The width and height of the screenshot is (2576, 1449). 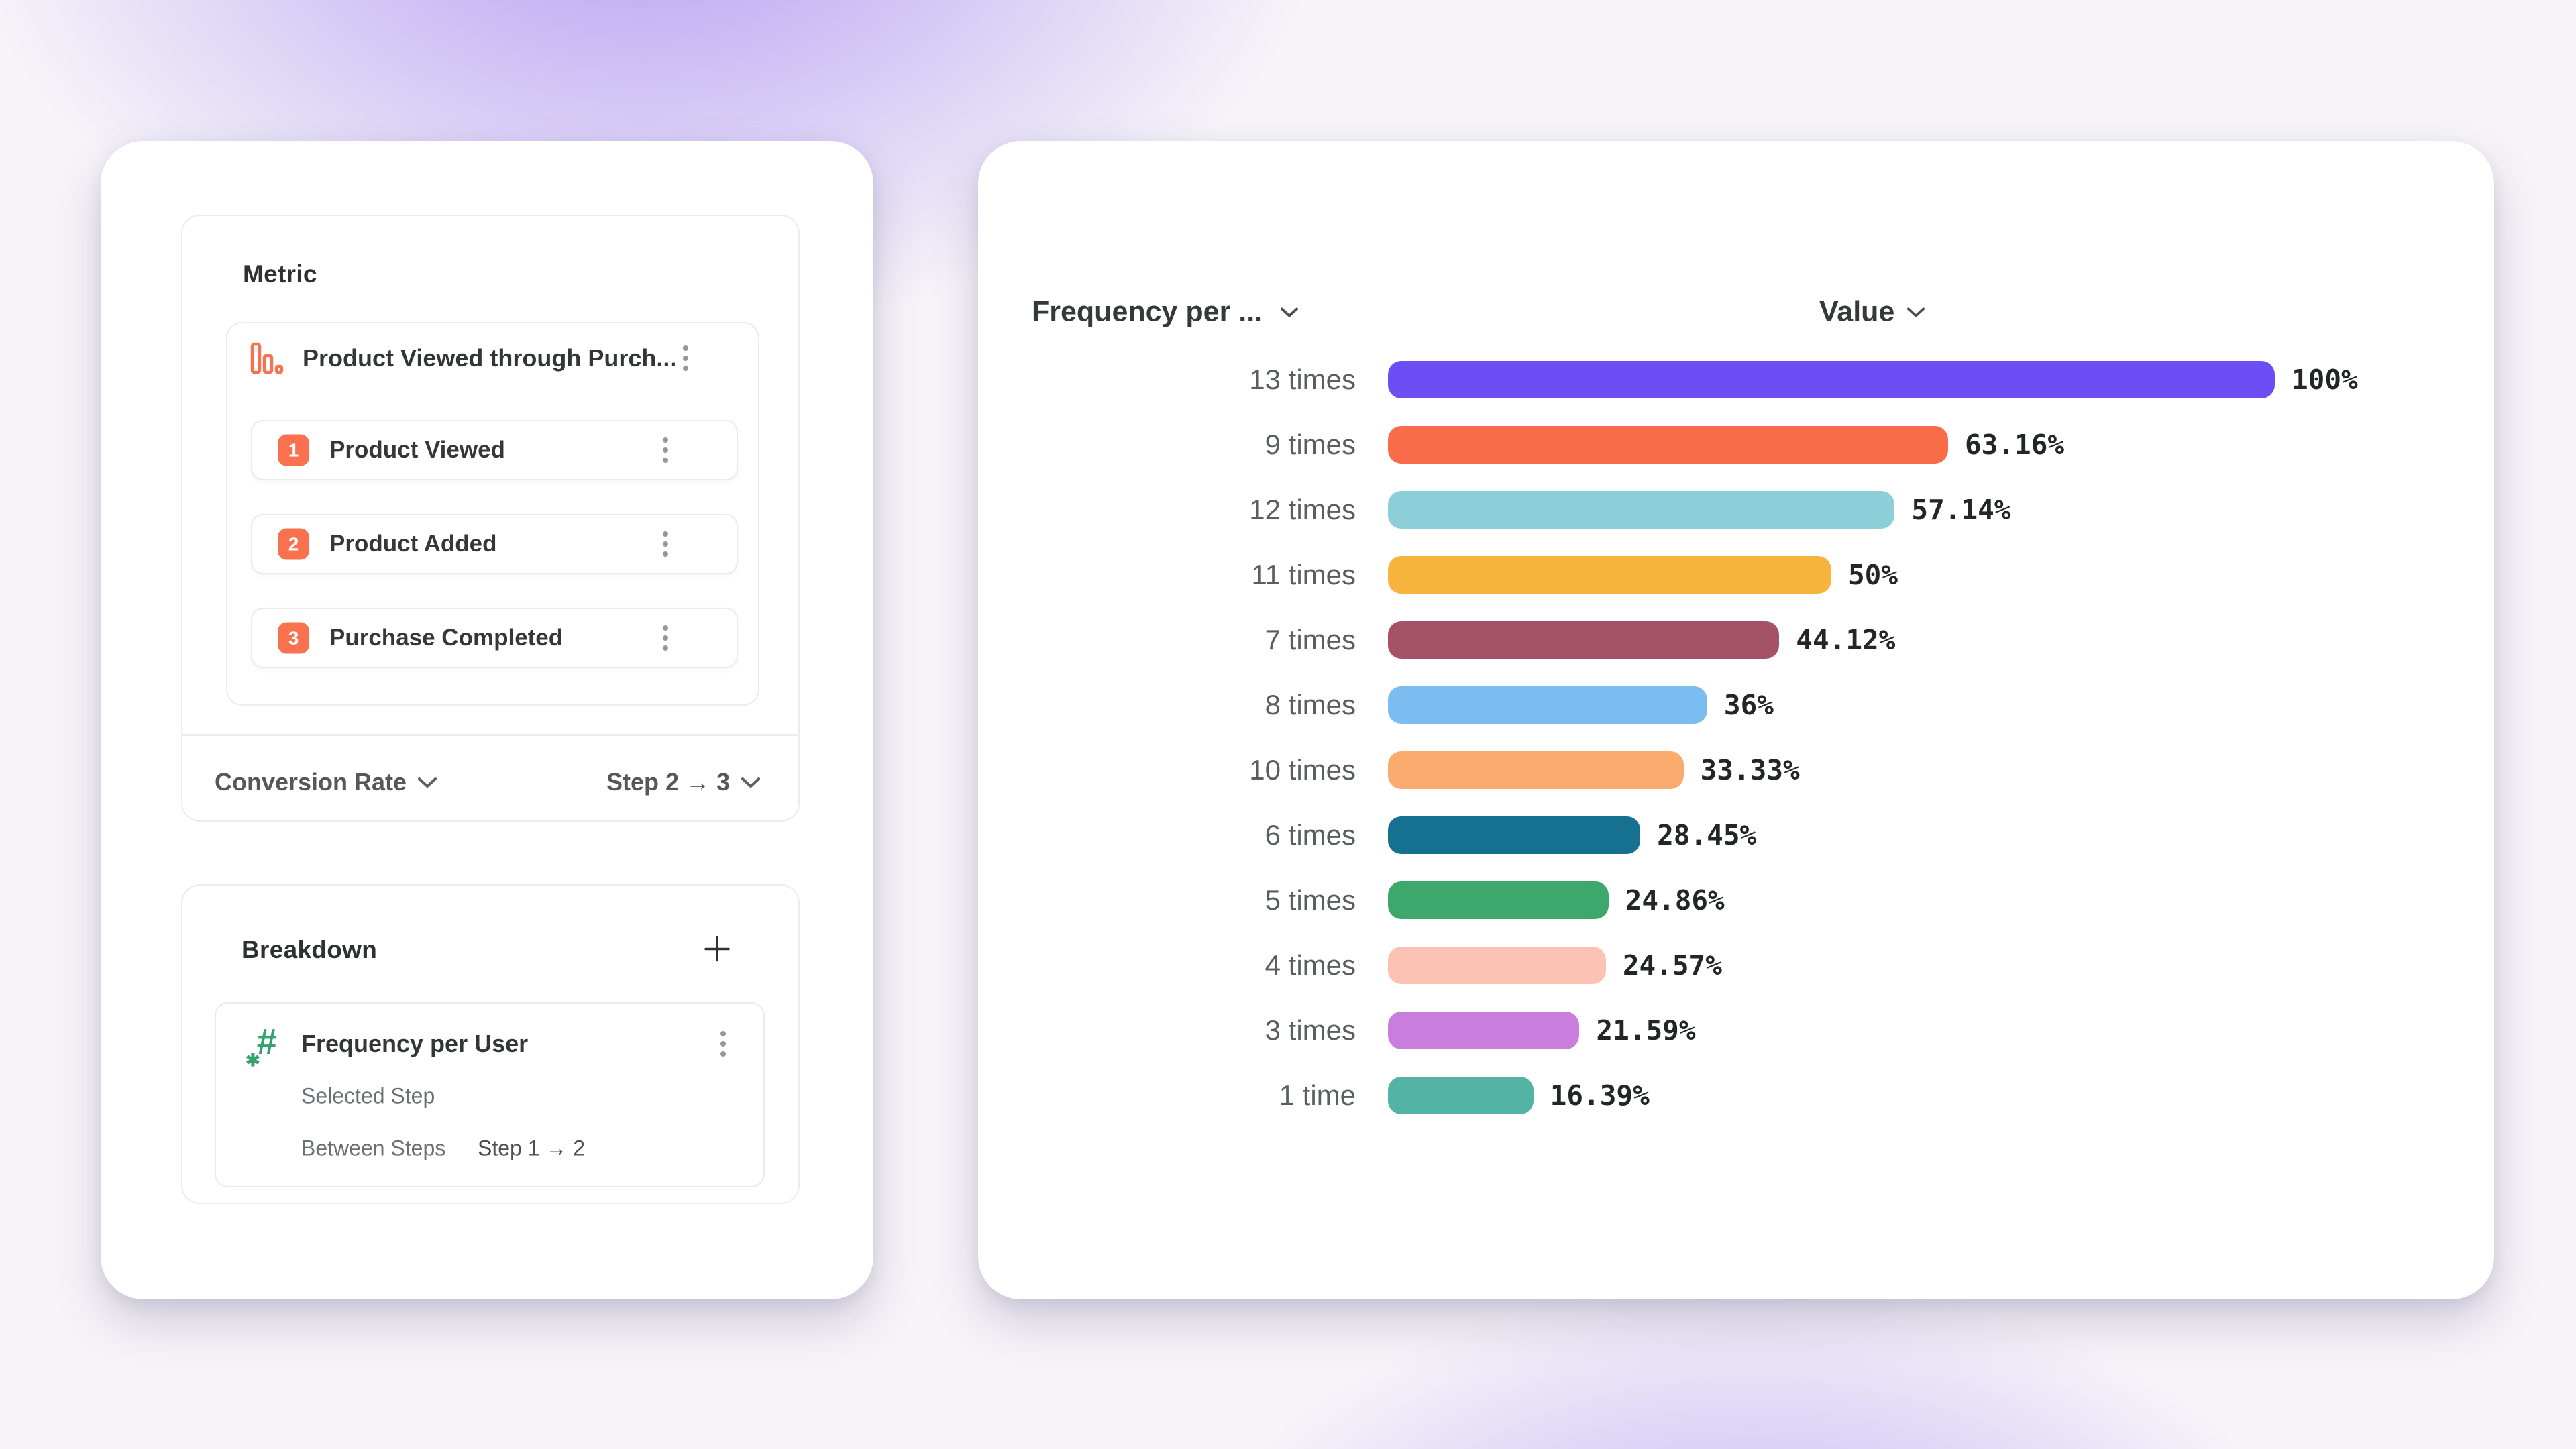 What do you see at coordinates (1675, 899) in the screenshot?
I see `bar-value-label: 24.86%` at bounding box center [1675, 899].